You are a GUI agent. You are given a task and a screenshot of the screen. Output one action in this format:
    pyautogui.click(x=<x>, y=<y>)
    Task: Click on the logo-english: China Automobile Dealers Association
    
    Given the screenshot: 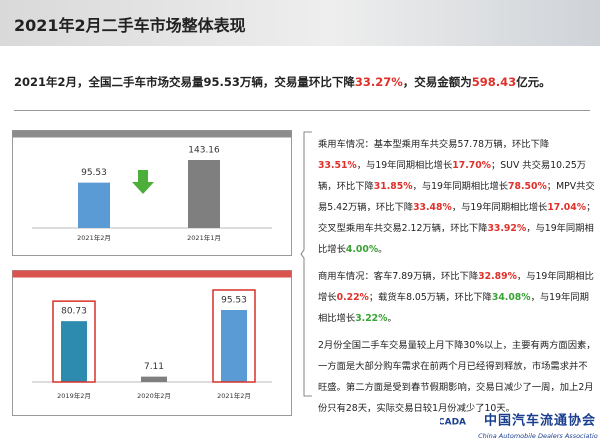 What is the action you would take?
    pyautogui.click(x=538, y=436)
    